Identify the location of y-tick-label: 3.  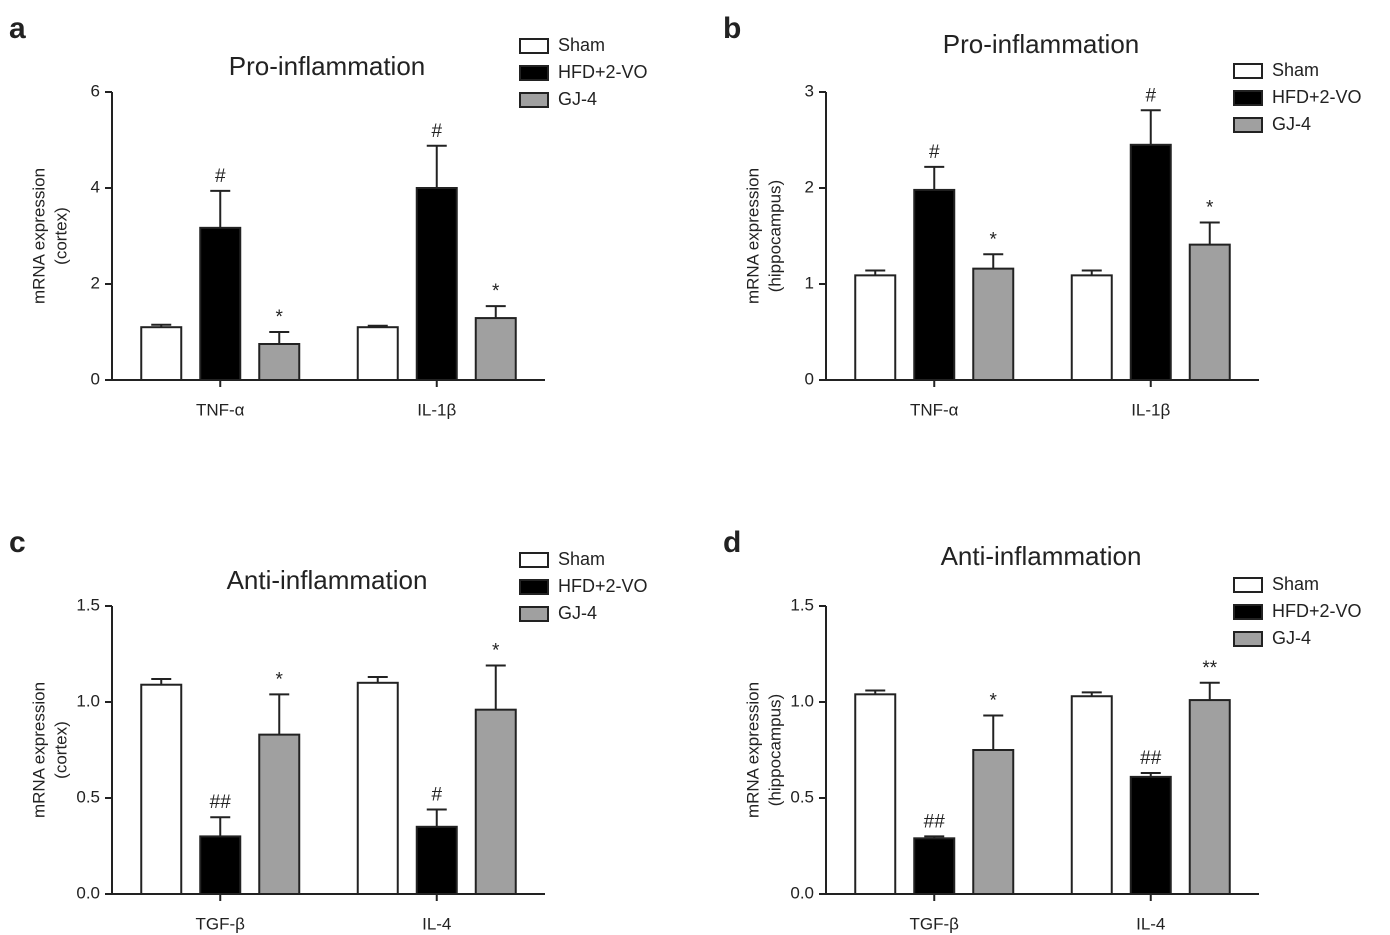
(809, 90).